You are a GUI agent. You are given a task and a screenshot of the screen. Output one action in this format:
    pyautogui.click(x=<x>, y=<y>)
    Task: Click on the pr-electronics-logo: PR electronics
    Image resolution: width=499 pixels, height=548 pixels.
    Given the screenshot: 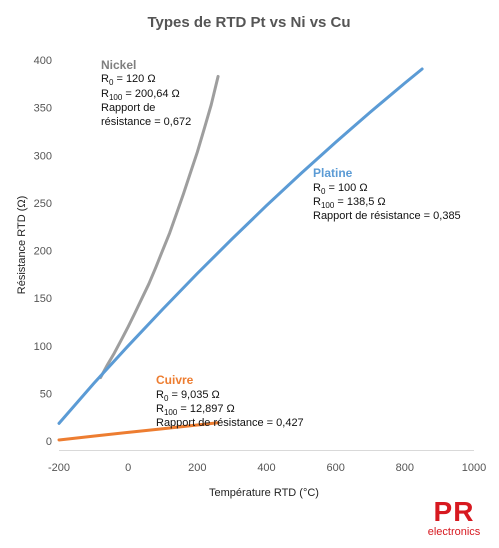 What is the action you would take?
    pyautogui.click(x=454, y=517)
    